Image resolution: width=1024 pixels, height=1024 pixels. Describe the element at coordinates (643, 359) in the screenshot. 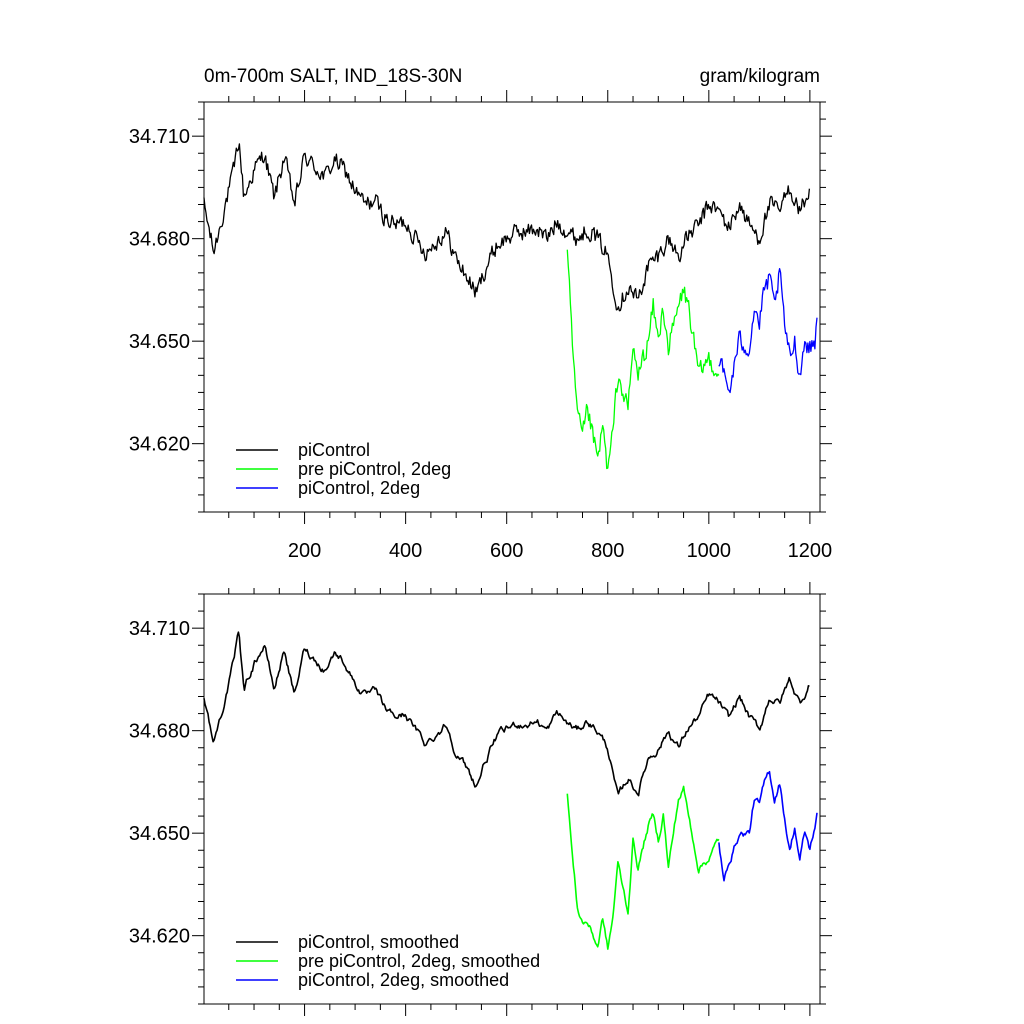

I see `raw-series-pre-picontrol-2deg` at that location.